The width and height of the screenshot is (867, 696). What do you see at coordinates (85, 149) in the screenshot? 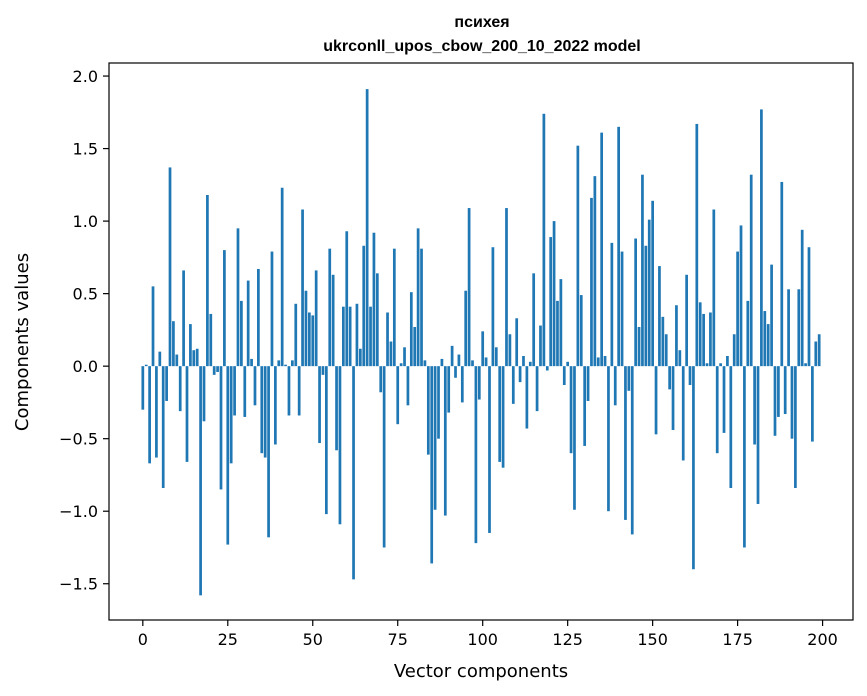
I see `y-tick-label: 1.5` at bounding box center [85, 149].